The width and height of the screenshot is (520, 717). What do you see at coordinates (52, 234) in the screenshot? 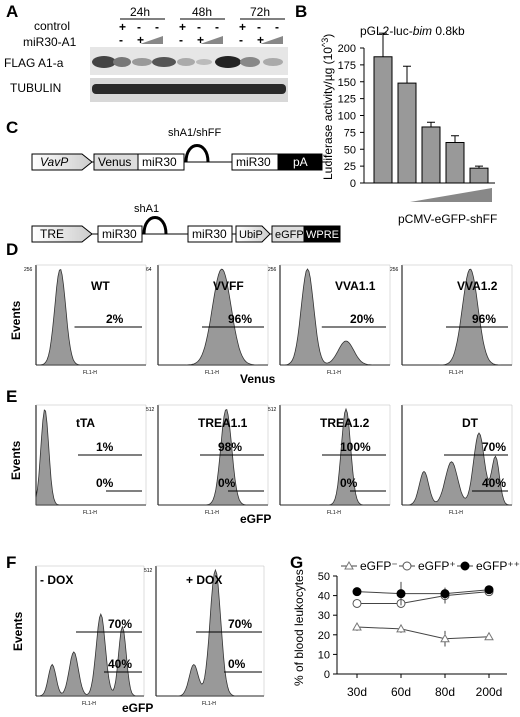
I see `svg-text: TRE` at bounding box center [52, 234].